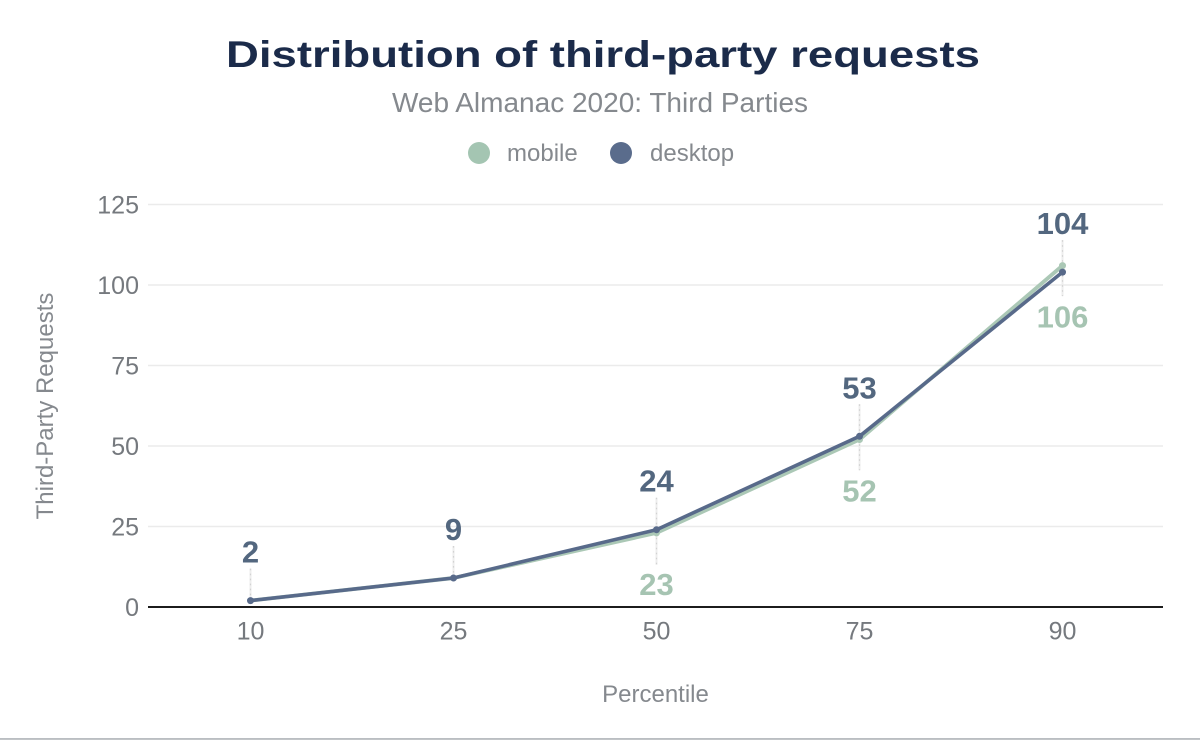 The width and height of the screenshot is (1200, 742). Describe the element at coordinates (1063, 632) in the screenshot. I see `svg-text: 90` at that location.